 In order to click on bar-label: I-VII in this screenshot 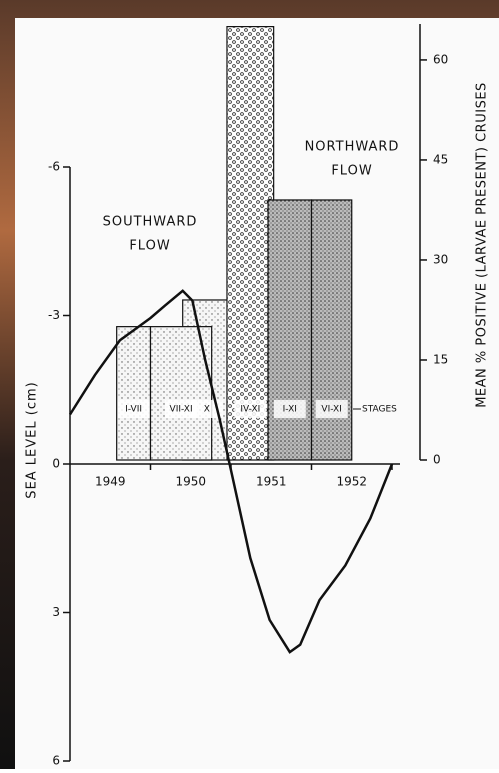, I will do `click(133, 410)`.